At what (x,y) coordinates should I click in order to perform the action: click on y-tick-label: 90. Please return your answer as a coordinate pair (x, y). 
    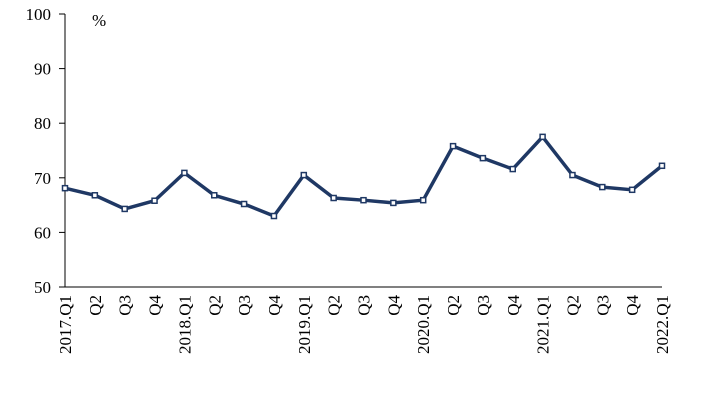
    Looking at the image, I should click on (42, 69).